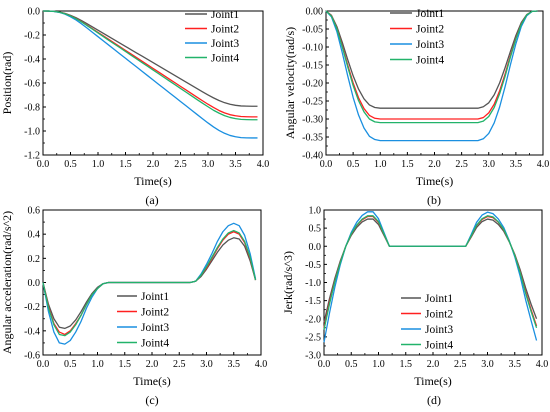 Image resolution: width=550 pixels, height=412 pixels. Describe the element at coordinates (32, 156) in the screenshot. I see `y-tick-label: -1.2` at that location.